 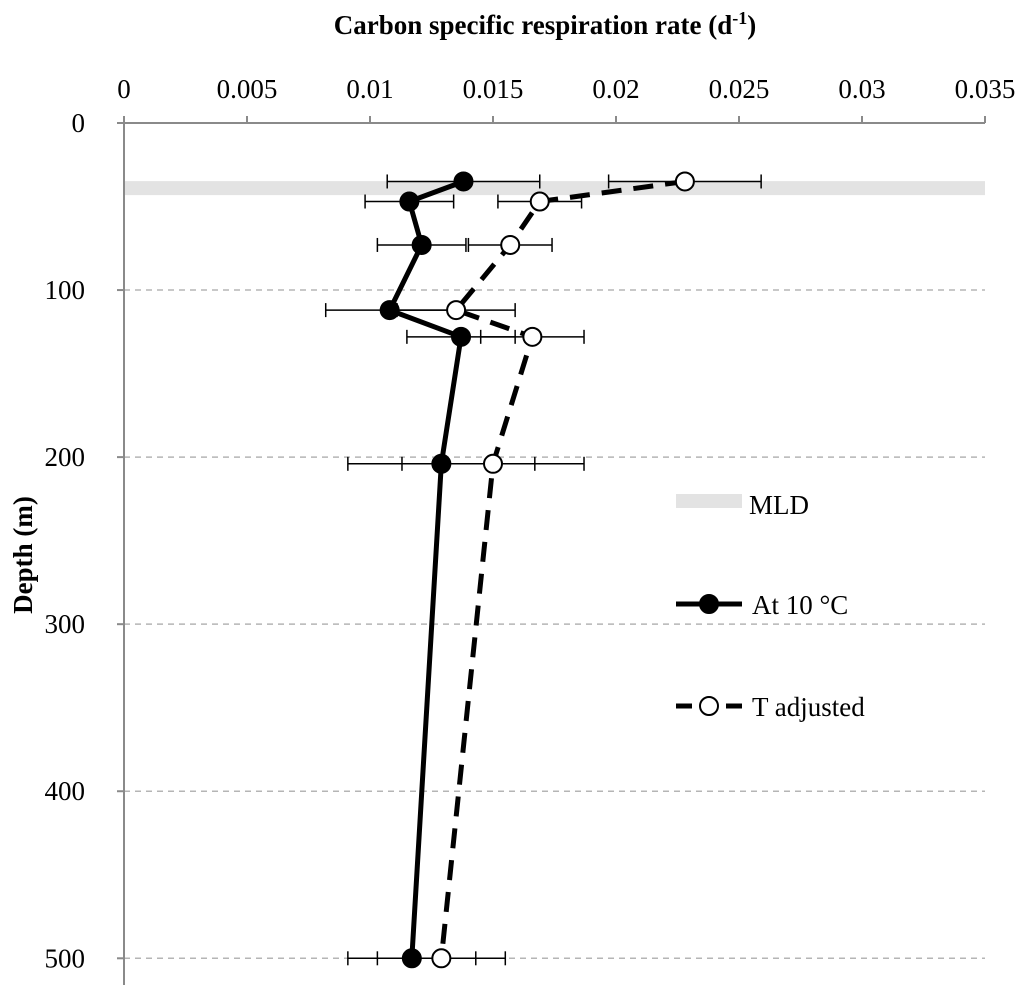 I want to click on y-tick-label: 300, so click(x=65, y=624).